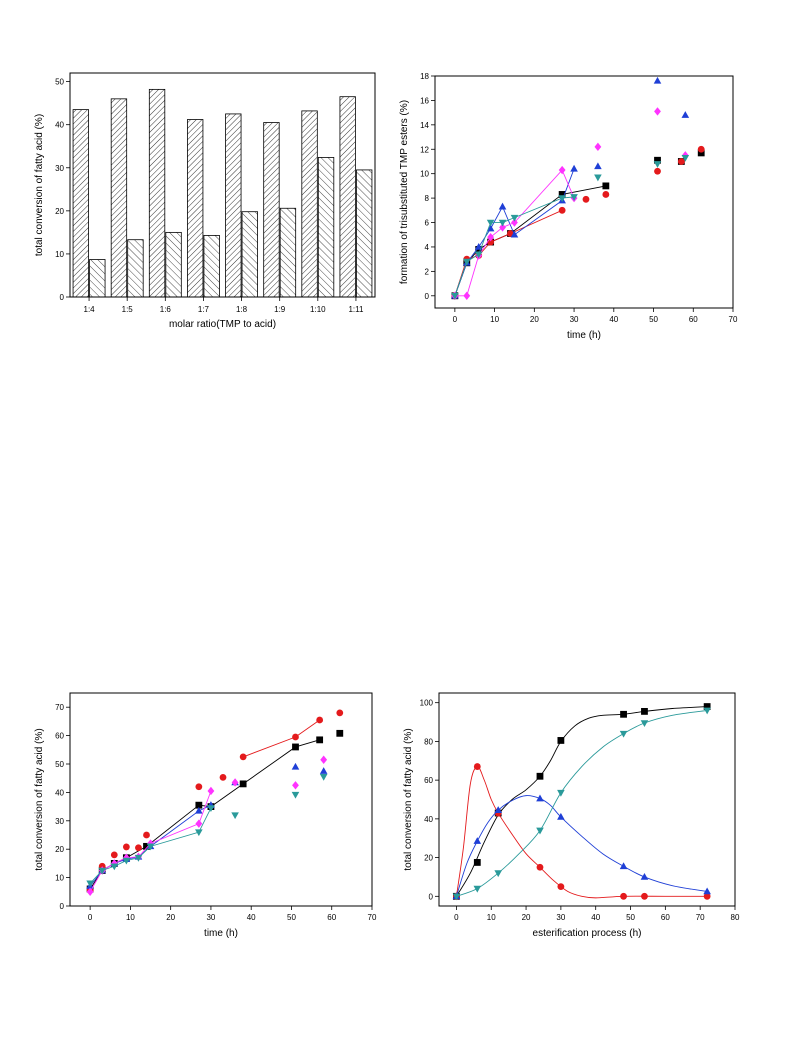  I want to click on bars, so click(222, 193).